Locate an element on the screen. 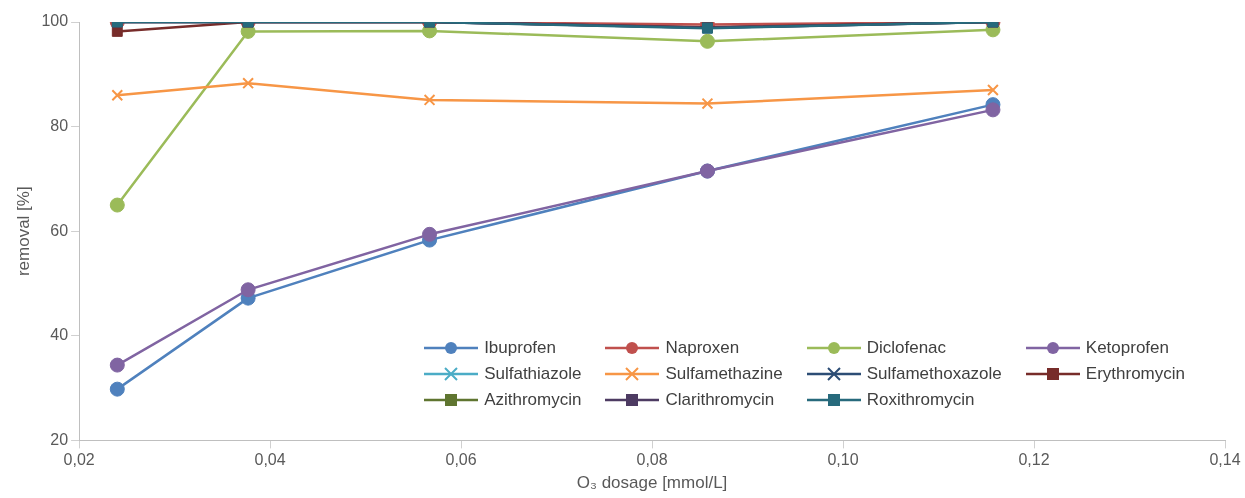 Image resolution: width=1245 pixels, height=498 pixels. y-tick-label: 40 is located at coordinates (59, 335).